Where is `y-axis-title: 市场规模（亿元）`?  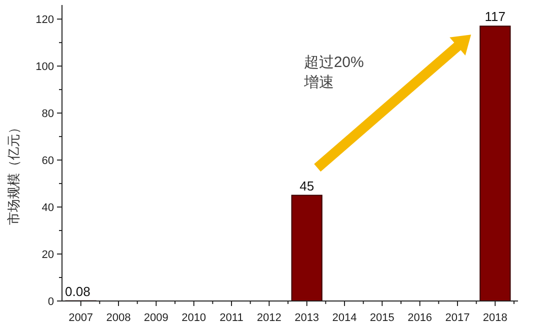
y-axis-title: 市场规模（亿元） is located at coordinates (13, 173).